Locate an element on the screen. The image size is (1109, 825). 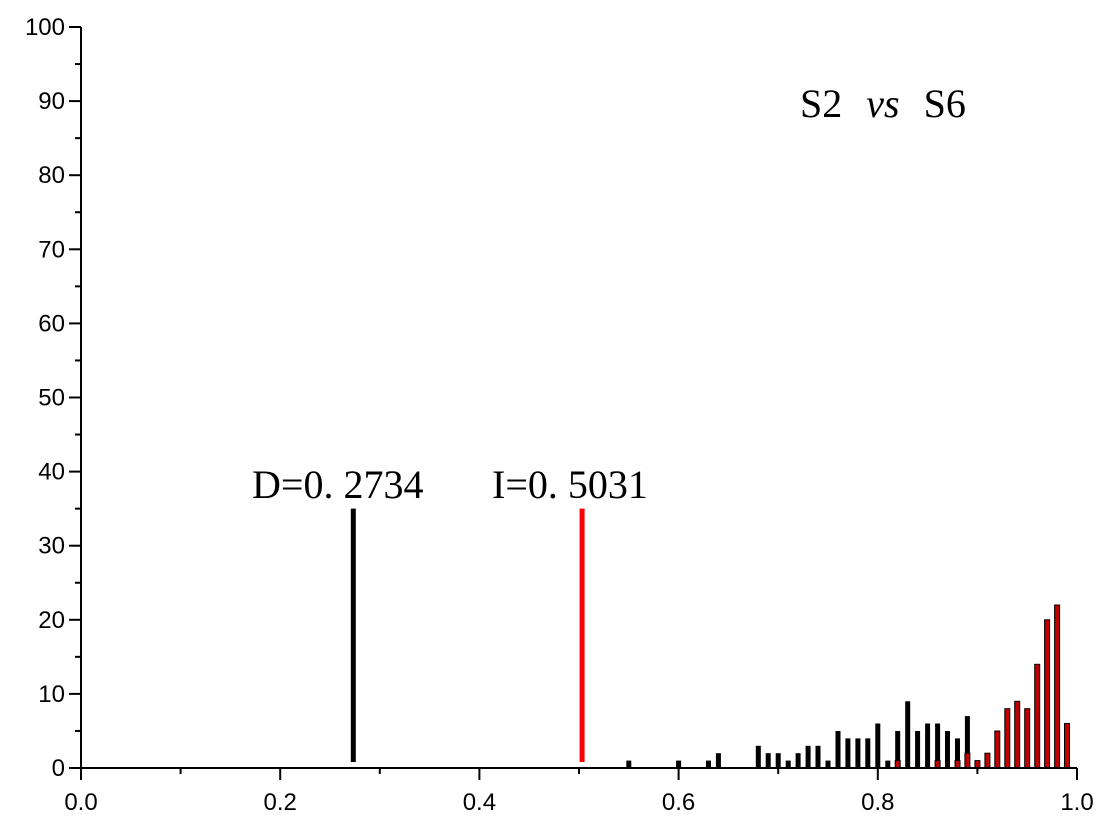
bar-series-1-x-0.85 is located at coordinates (928, 745).